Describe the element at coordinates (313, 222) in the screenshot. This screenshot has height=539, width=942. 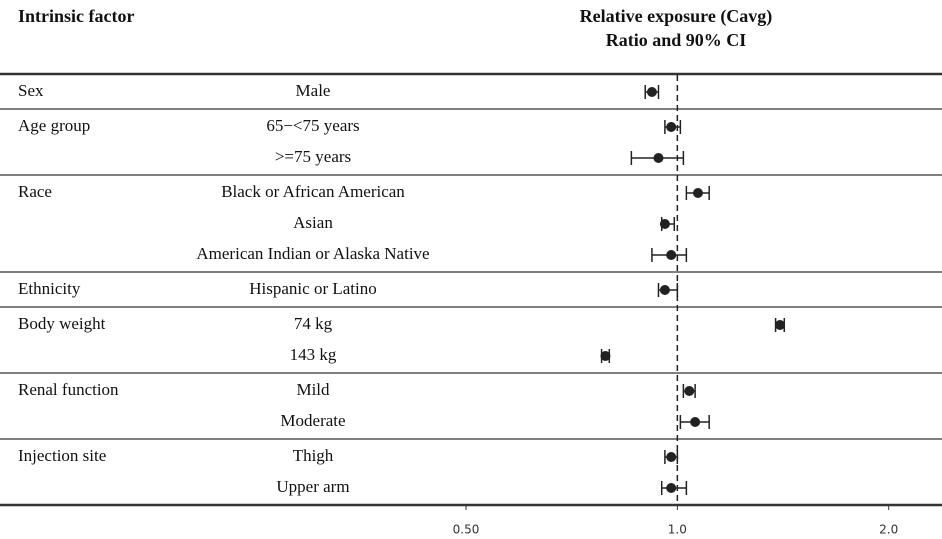
I see `subgroup-label: Asian` at that location.